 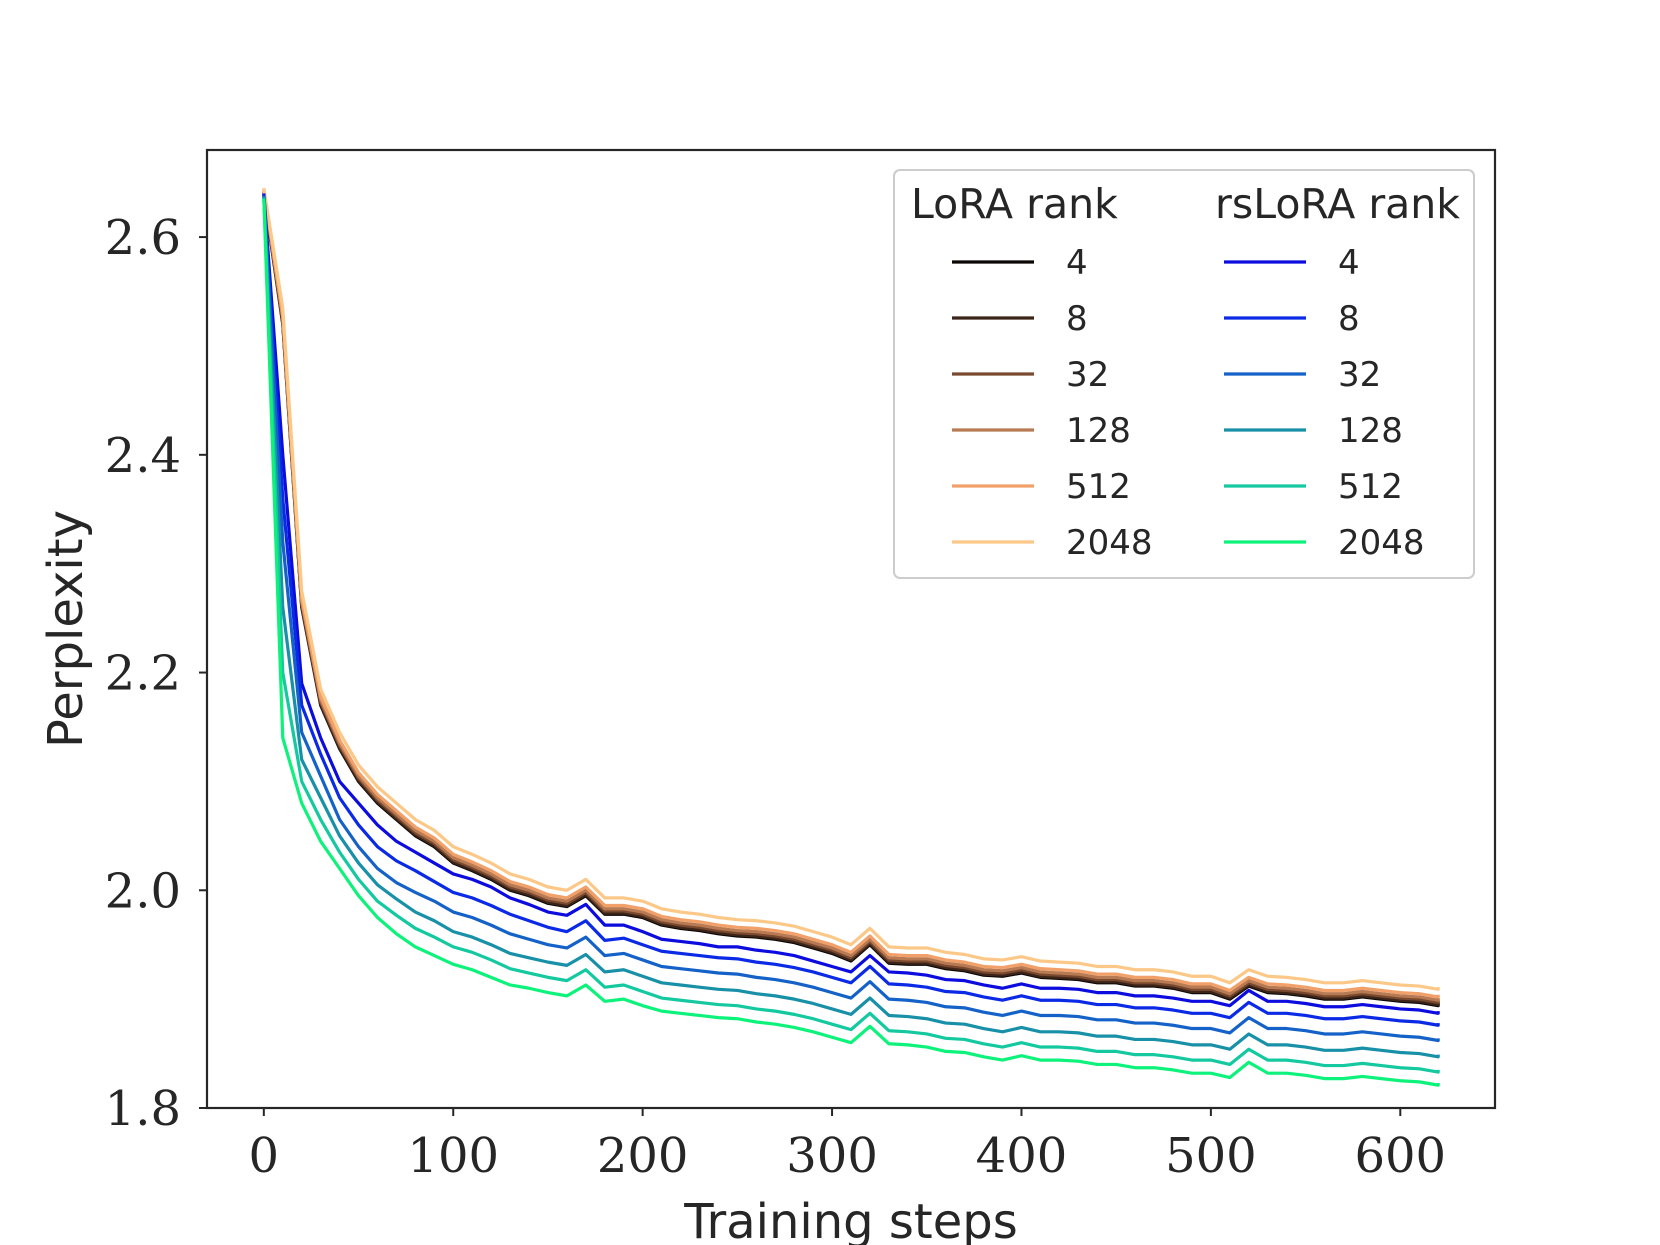 I want to click on x-tick-label: 600, so click(x=1400, y=1156).